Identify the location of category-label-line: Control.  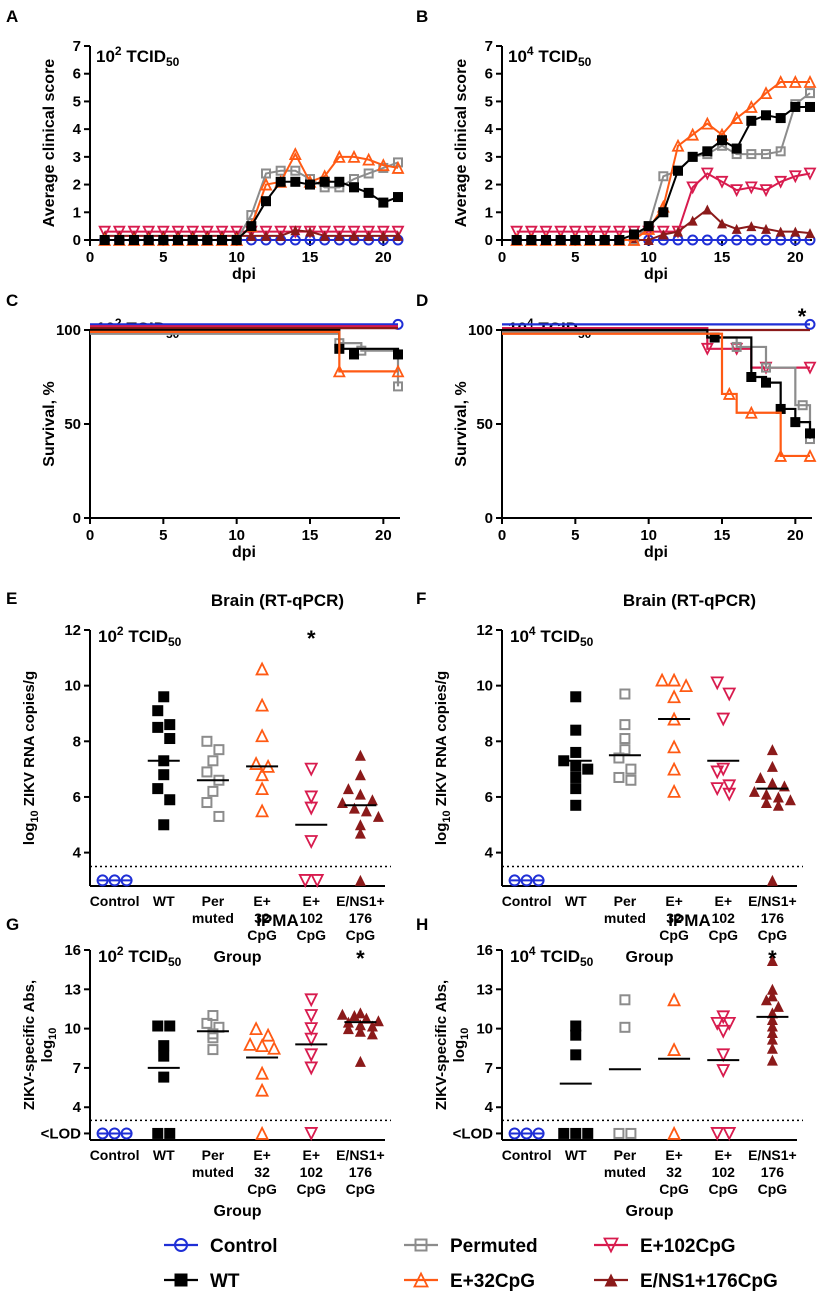
(527, 1155).